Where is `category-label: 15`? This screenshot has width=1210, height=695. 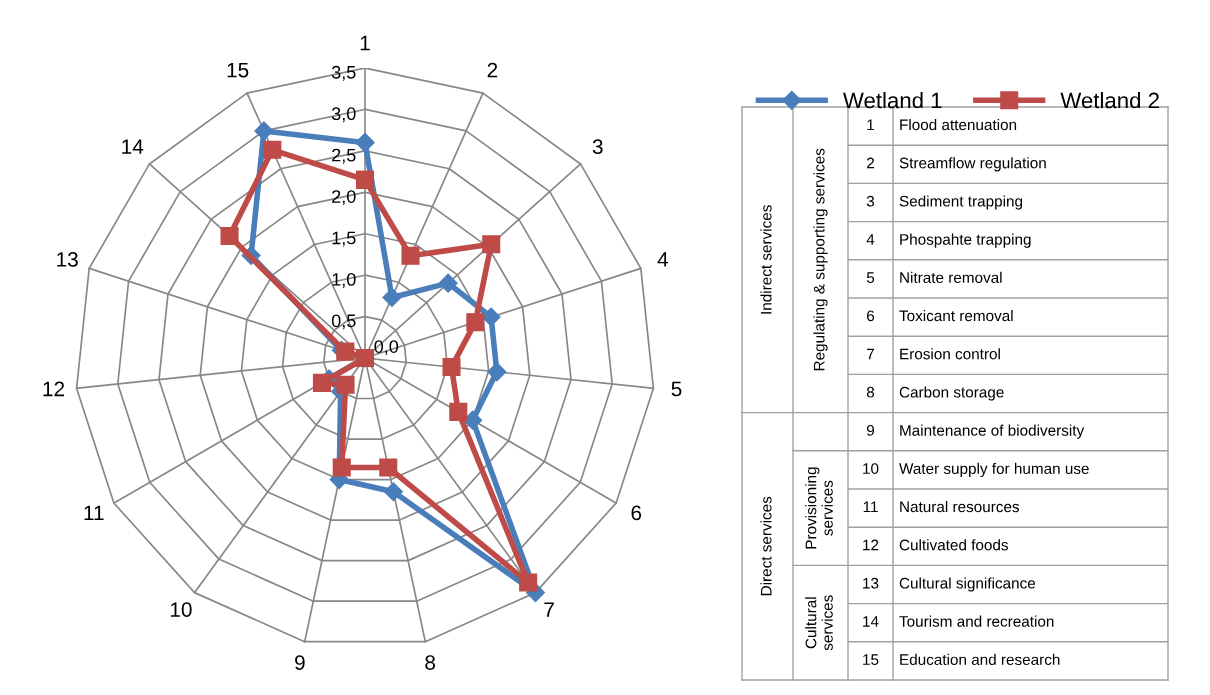
category-label: 15 is located at coordinates (871, 659).